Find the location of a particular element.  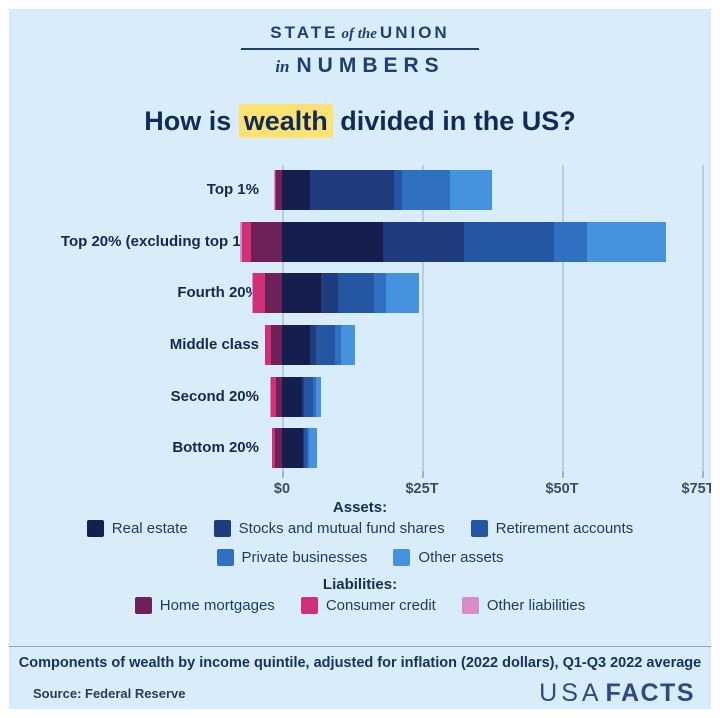

brand-header: STATE of the UNION in NUMBERS is located at coordinates (360, 50).